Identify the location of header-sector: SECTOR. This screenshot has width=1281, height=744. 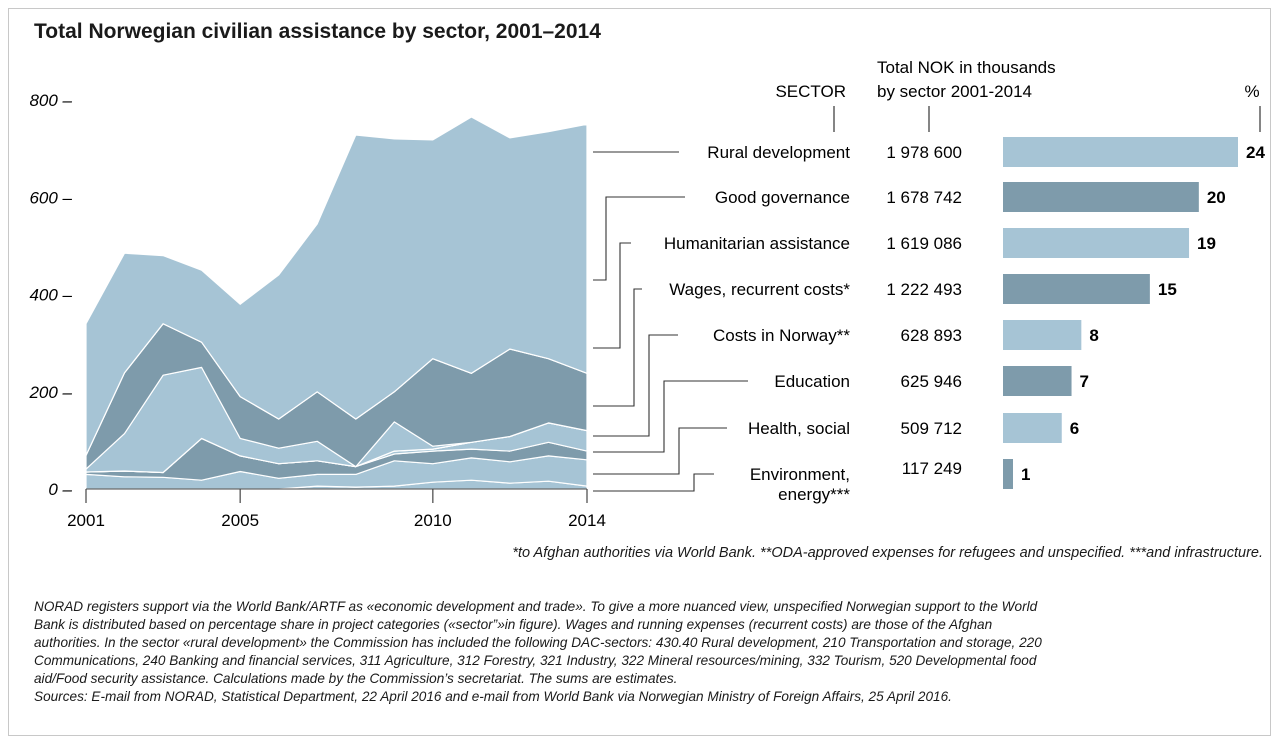
(810, 91).